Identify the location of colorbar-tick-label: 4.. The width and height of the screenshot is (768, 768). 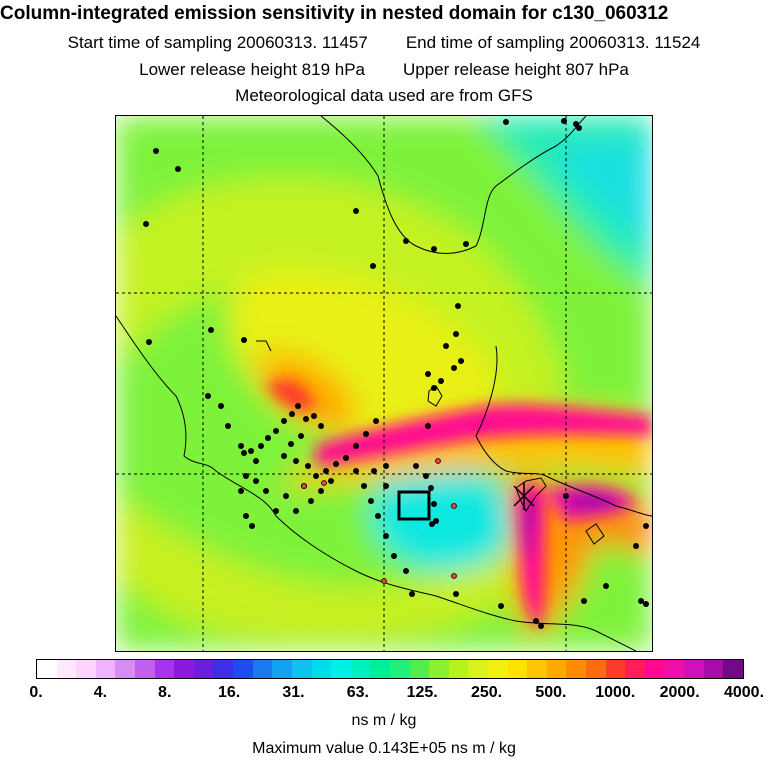
(100, 692).